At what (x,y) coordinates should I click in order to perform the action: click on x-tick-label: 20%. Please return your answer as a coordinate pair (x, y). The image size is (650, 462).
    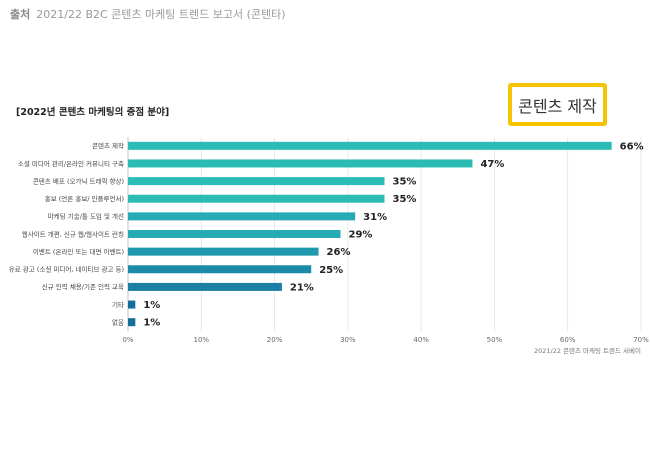
    Looking at the image, I should click on (275, 340).